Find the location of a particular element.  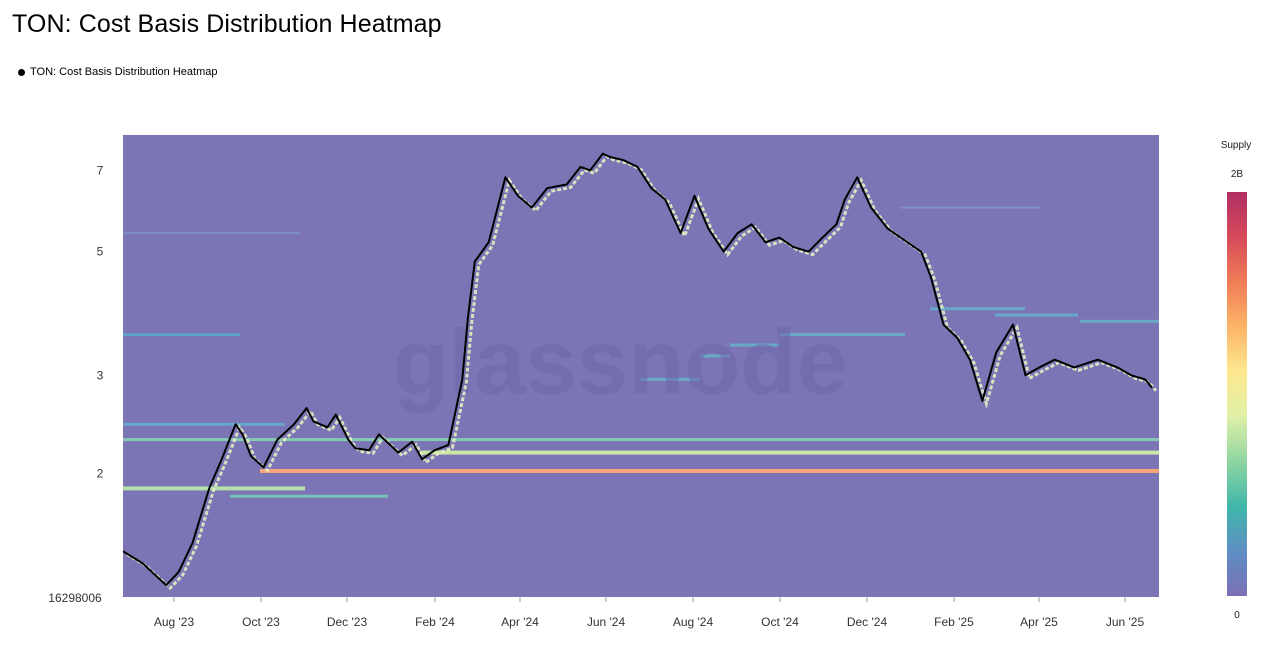

y-tick-label: 7 is located at coordinates (100, 170).